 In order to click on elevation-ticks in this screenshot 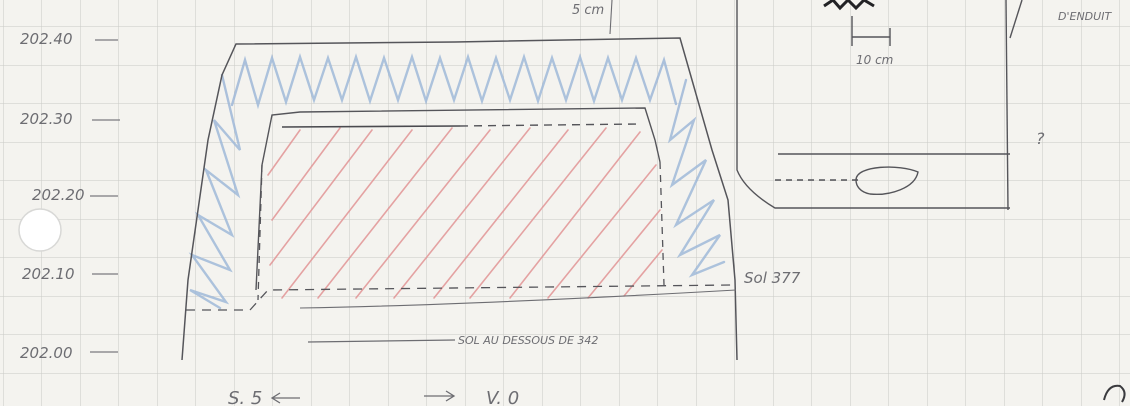, I will do `click(105, 196)`.